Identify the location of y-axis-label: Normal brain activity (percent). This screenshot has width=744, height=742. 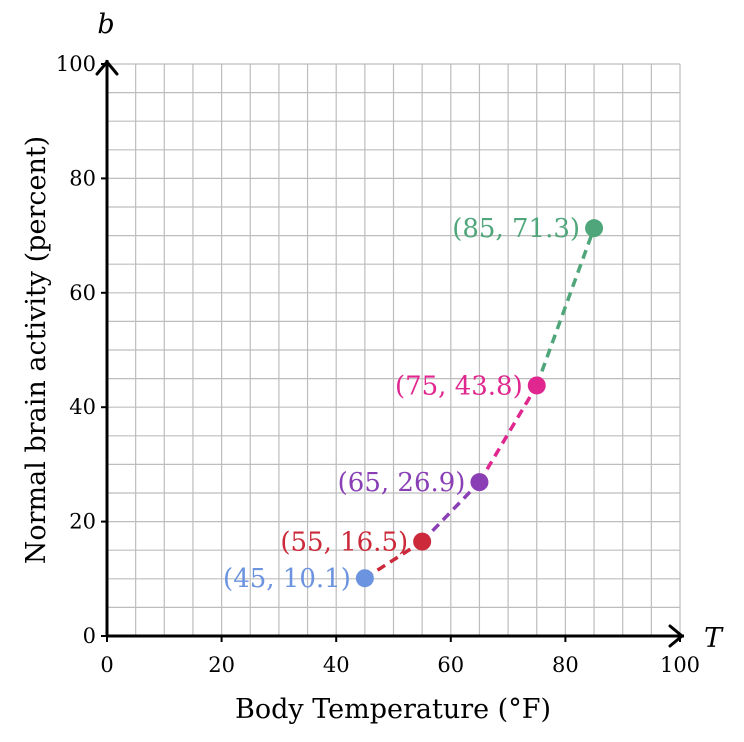
(36, 350).